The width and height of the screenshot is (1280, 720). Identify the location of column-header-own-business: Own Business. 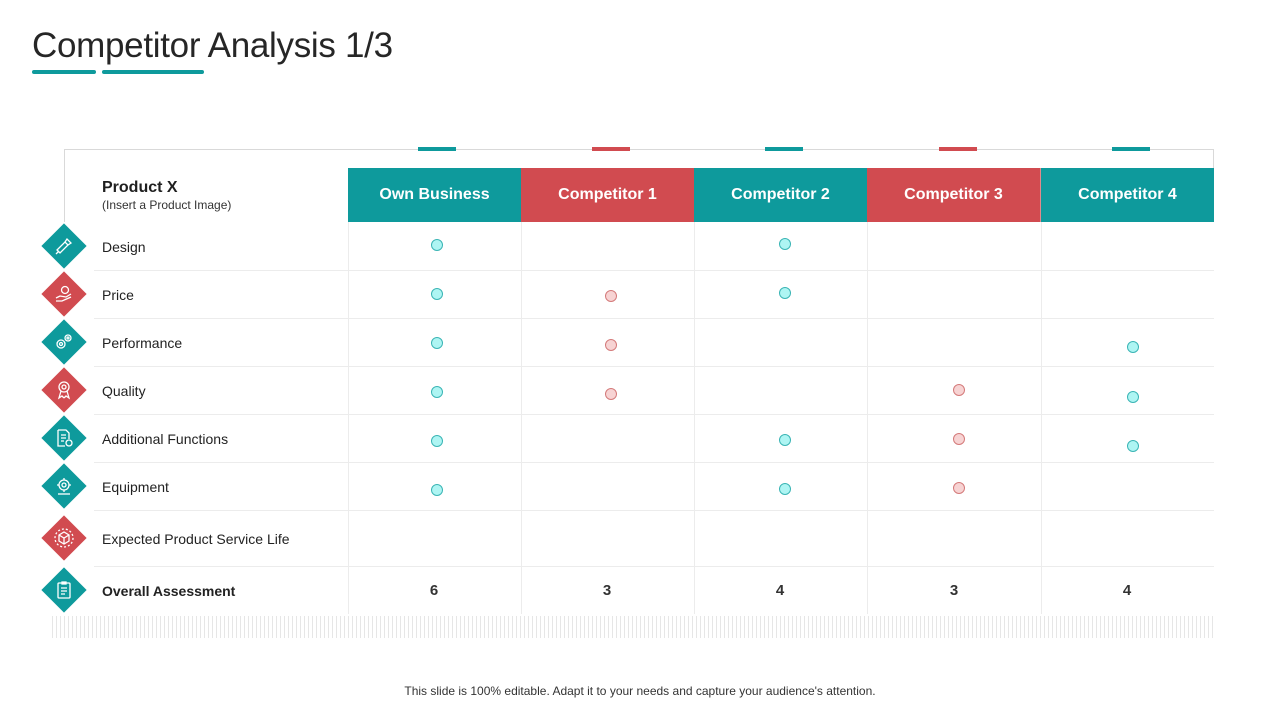
(435, 195).